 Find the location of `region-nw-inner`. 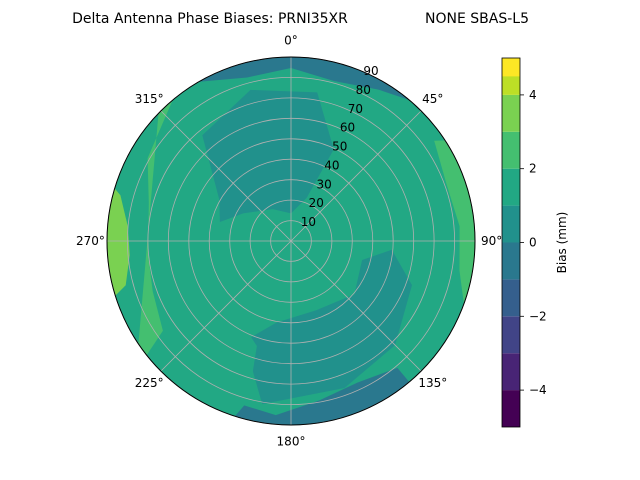

region-nw-inner is located at coordinates (268, 156).